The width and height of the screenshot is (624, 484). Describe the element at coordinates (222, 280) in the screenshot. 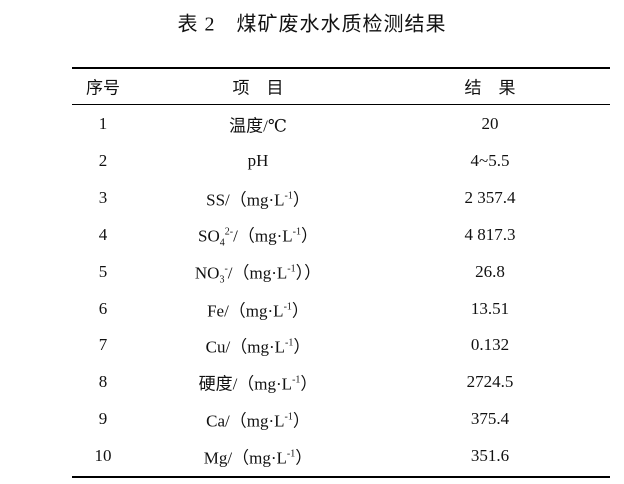

I see `item-text: 3` at that location.